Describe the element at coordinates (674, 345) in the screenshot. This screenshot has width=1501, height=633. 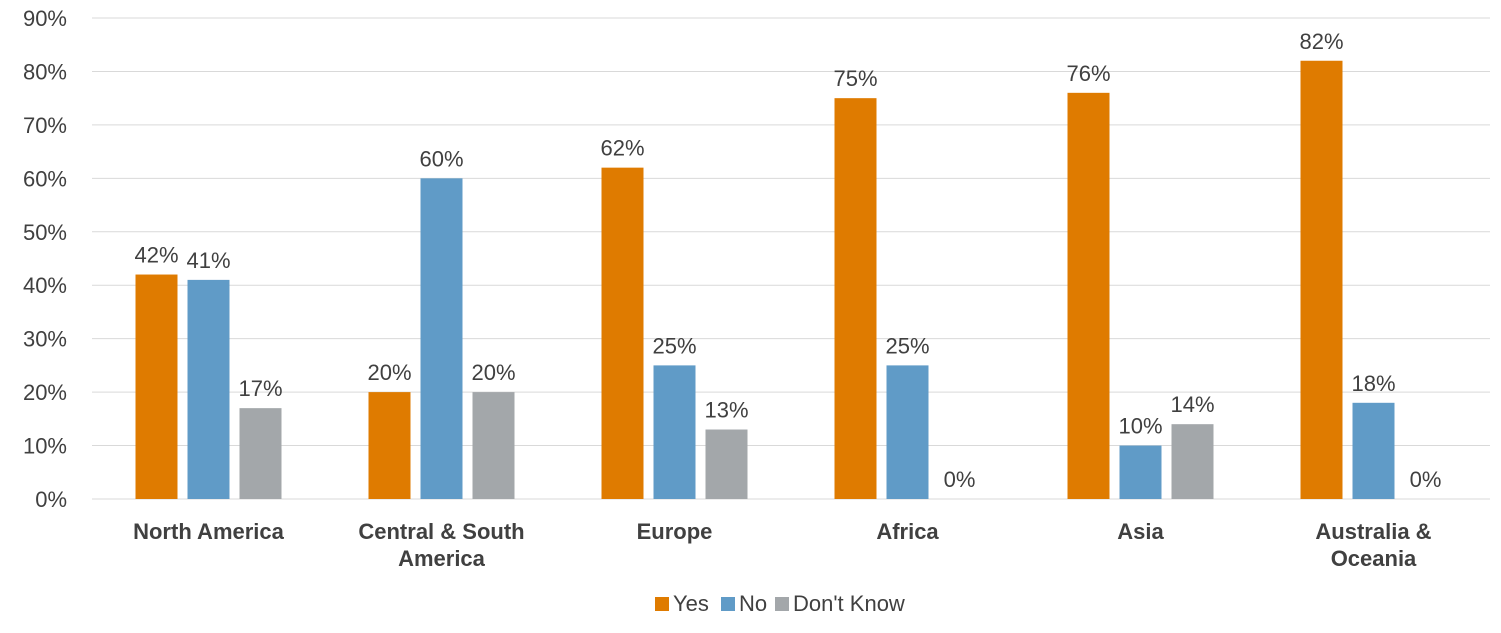
I see `data-label-no-europe: 25%` at that location.